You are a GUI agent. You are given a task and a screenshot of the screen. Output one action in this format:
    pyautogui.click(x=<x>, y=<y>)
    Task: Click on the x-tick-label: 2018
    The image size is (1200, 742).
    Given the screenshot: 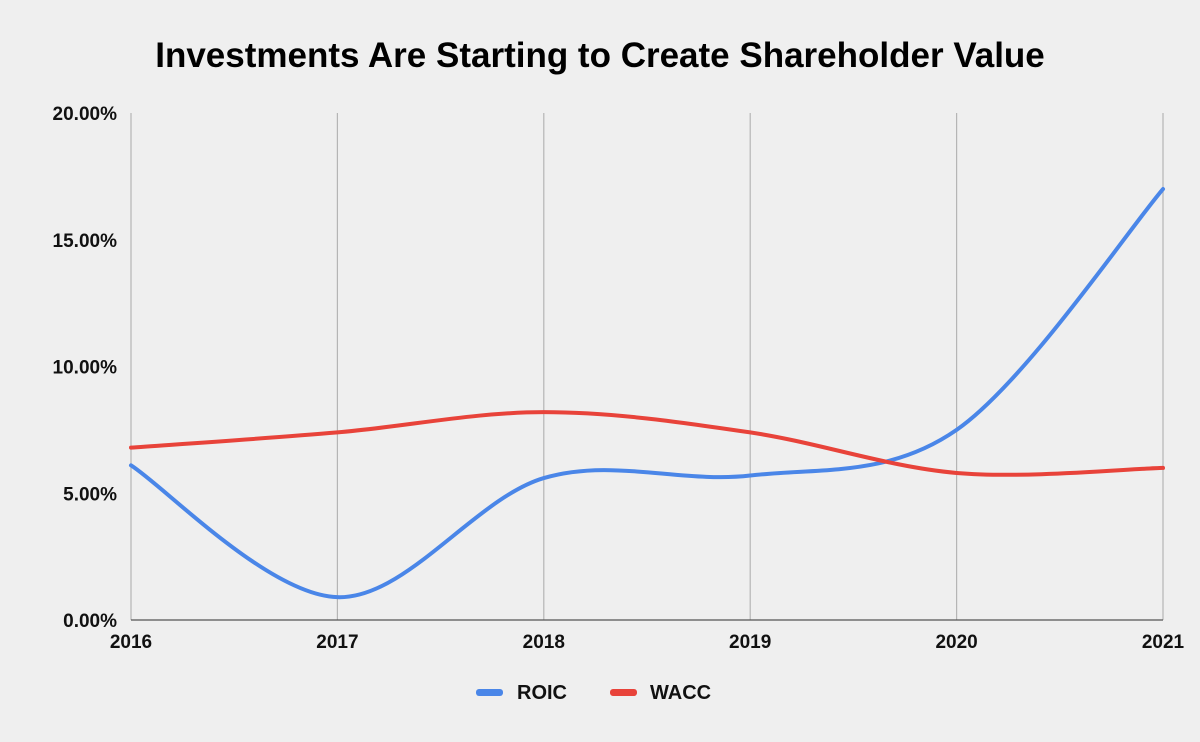 What is the action you would take?
    pyautogui.click(x=544, y=642)
    